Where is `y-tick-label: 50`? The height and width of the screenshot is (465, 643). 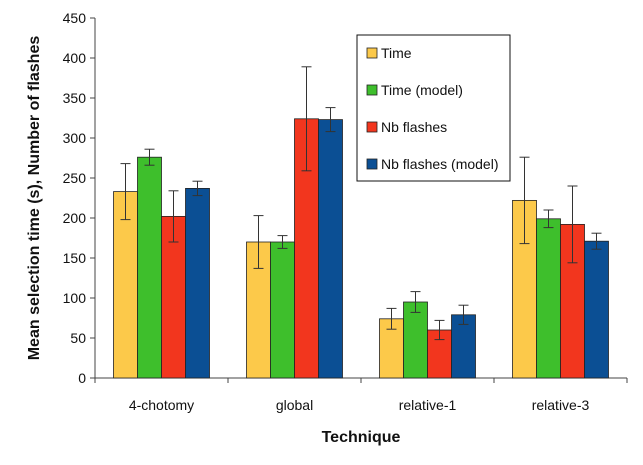 y-tick-label: 50 is located at coordinates (78, 338).